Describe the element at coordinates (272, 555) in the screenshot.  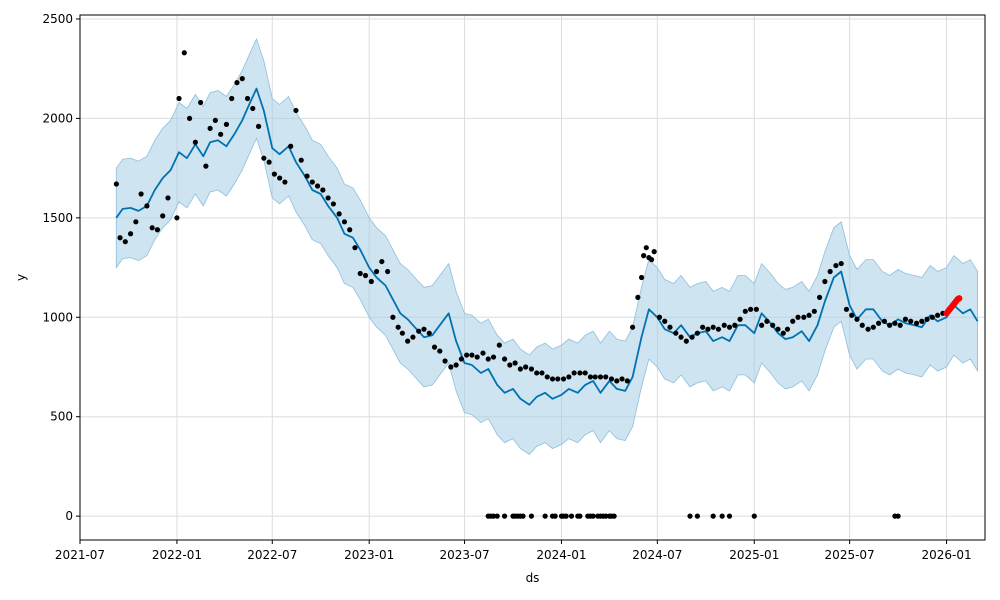
I see `x-tick-label: 2022-07` at that location.